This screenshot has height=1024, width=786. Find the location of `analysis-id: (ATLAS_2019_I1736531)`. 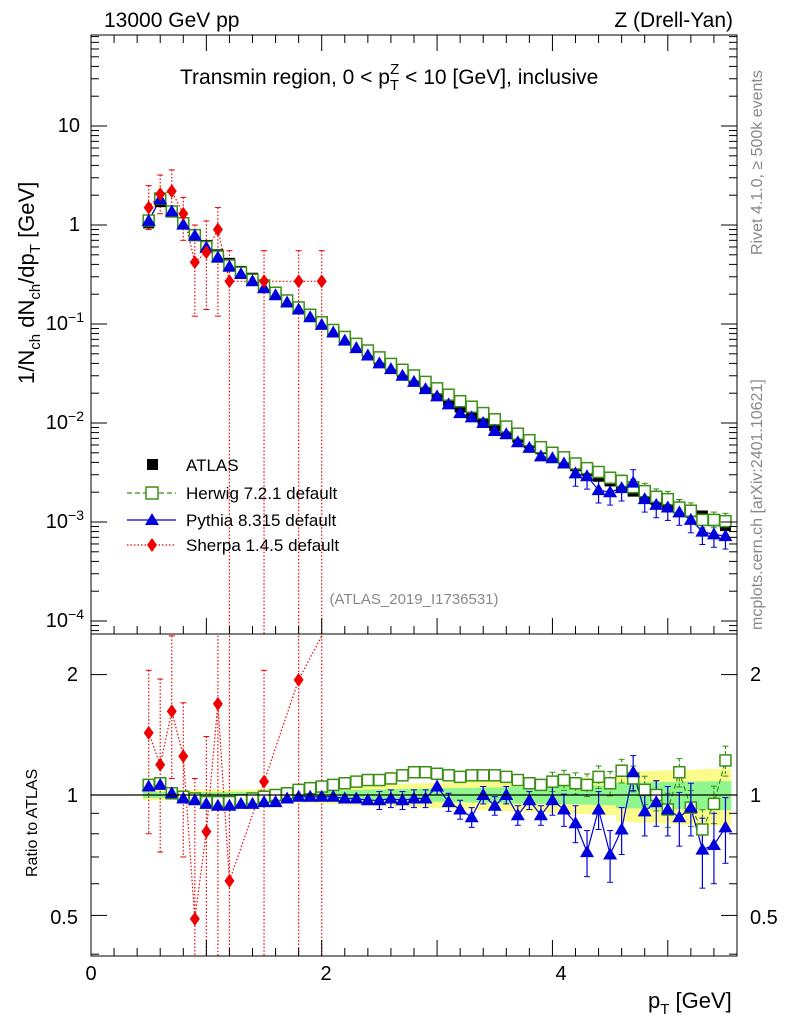

analysis-id: (ATLAS_2019_I1736531) is located at coordinates (413, 599).